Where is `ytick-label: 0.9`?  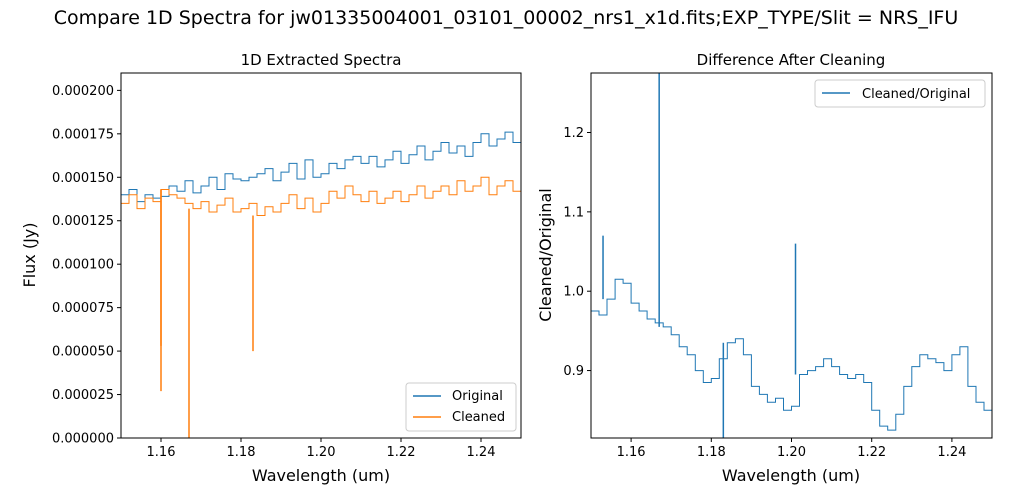 ytick-label: 0.9 is located at coordinates (573, 371).